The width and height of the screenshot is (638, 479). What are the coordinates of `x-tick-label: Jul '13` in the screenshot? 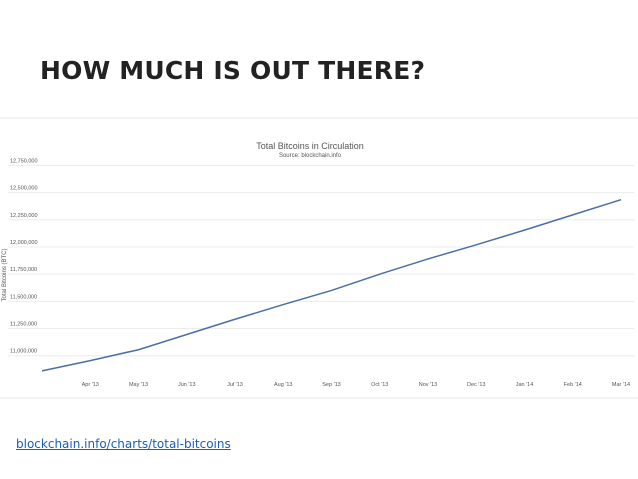 It's located at (235, 385).